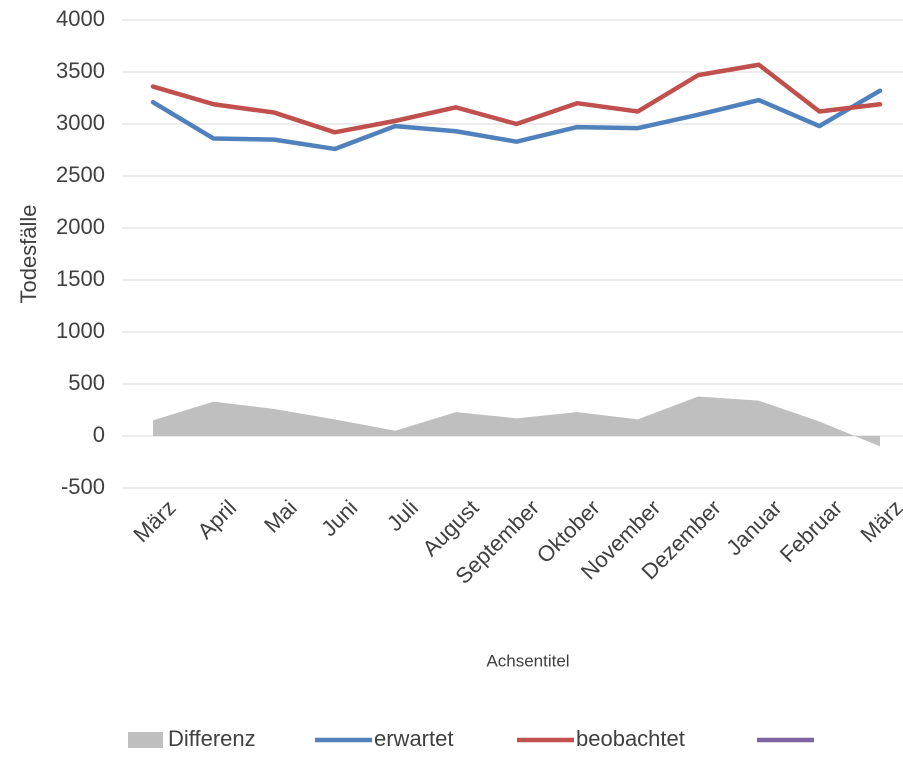 Image resolution: width=903 pixels, height=758 pixels. What do you see at coordinates (145, 740) in the screenshot?
I see `legend-swatch` at bounding box center [145, 740].